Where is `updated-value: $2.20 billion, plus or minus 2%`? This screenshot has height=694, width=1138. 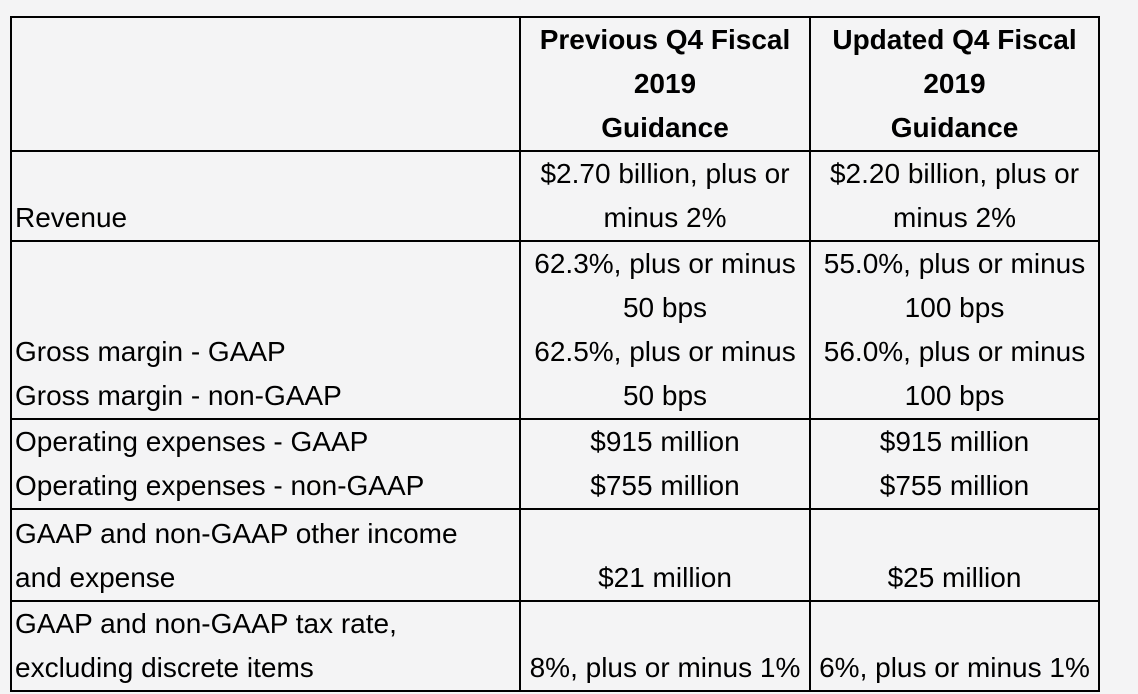 updated-value: $2.20 billion, plus or minus 2% is located at coordinates (954, 196).